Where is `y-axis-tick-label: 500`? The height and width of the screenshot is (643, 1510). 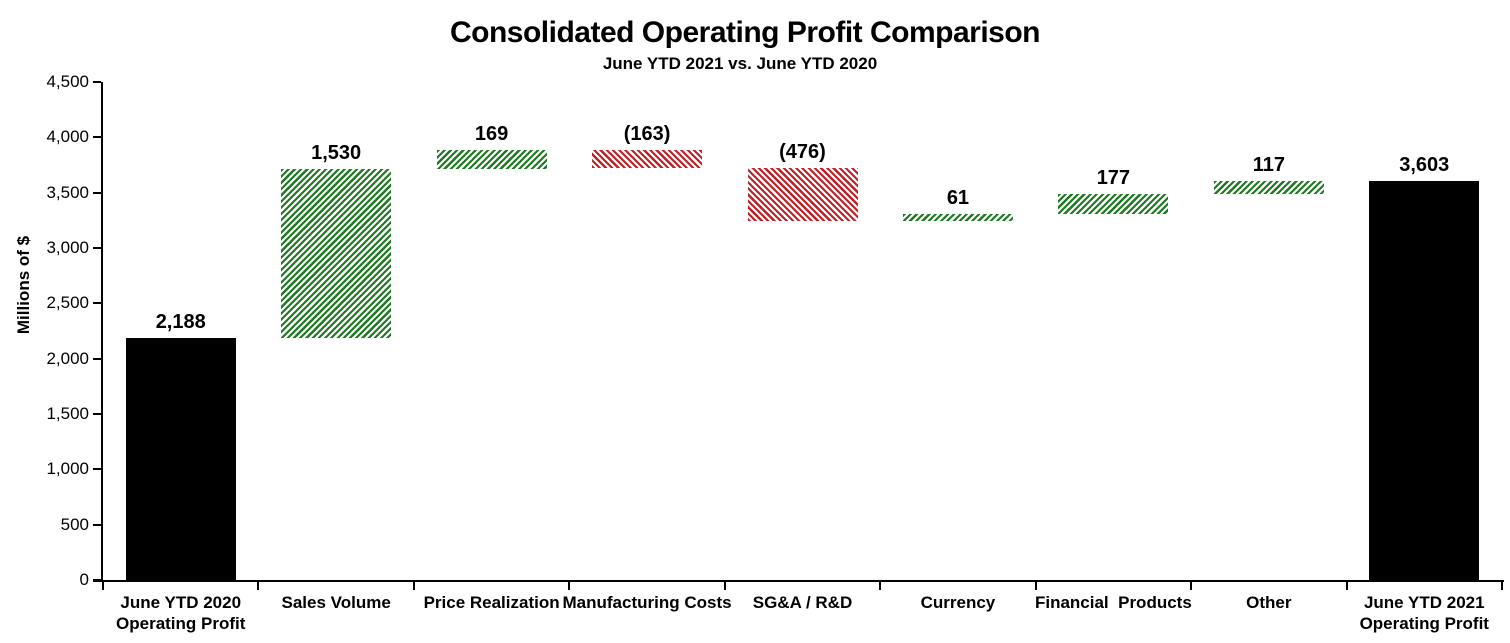 y-axis-tick-label: 500 is located at coordinates (74, 524).